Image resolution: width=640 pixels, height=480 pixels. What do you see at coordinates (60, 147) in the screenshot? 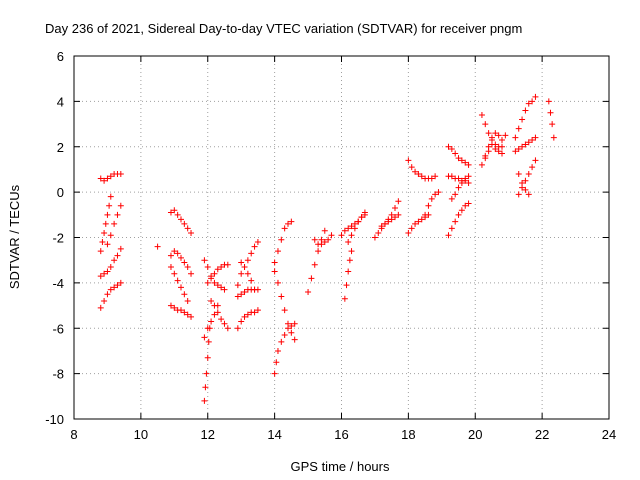
I see `y-tick-label: 2` at bounding box center [60, 147].